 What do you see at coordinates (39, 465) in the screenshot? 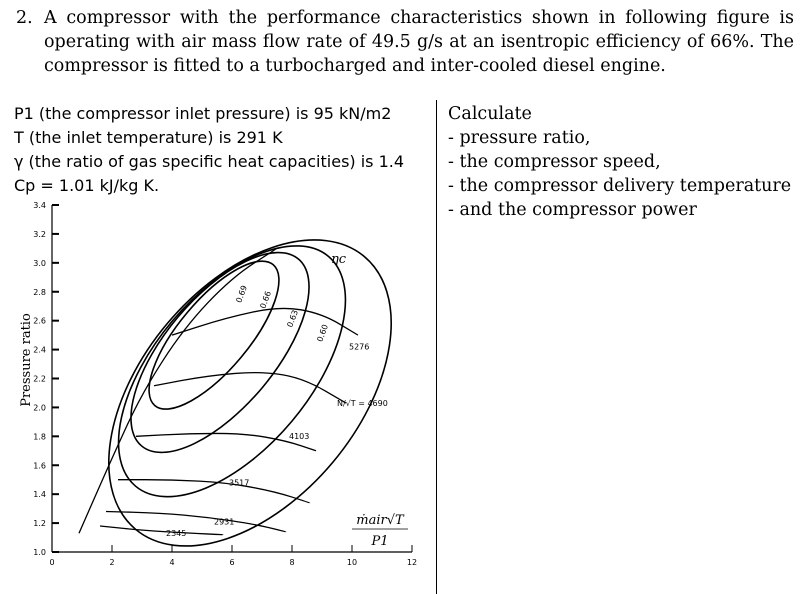
I see `y-tick-label: 1.6` at bounding box center [39, 465].